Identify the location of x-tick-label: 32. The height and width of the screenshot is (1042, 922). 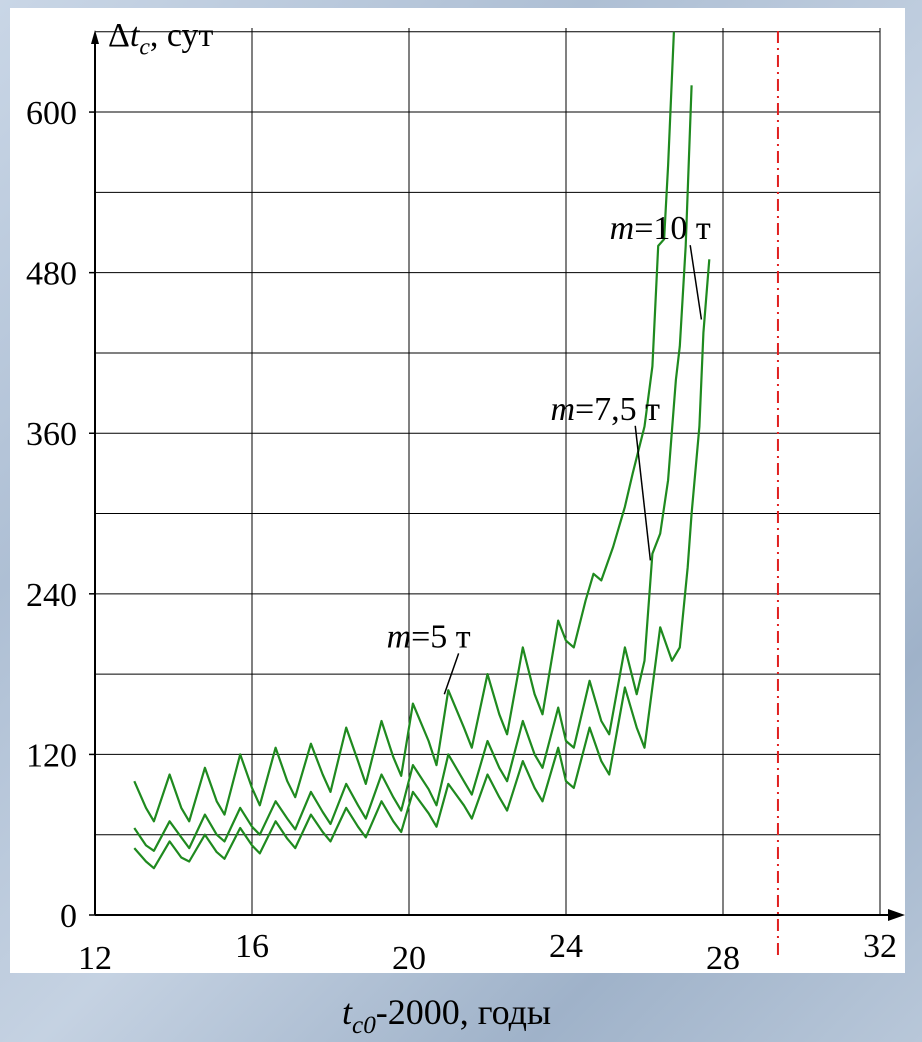
(880, 946).